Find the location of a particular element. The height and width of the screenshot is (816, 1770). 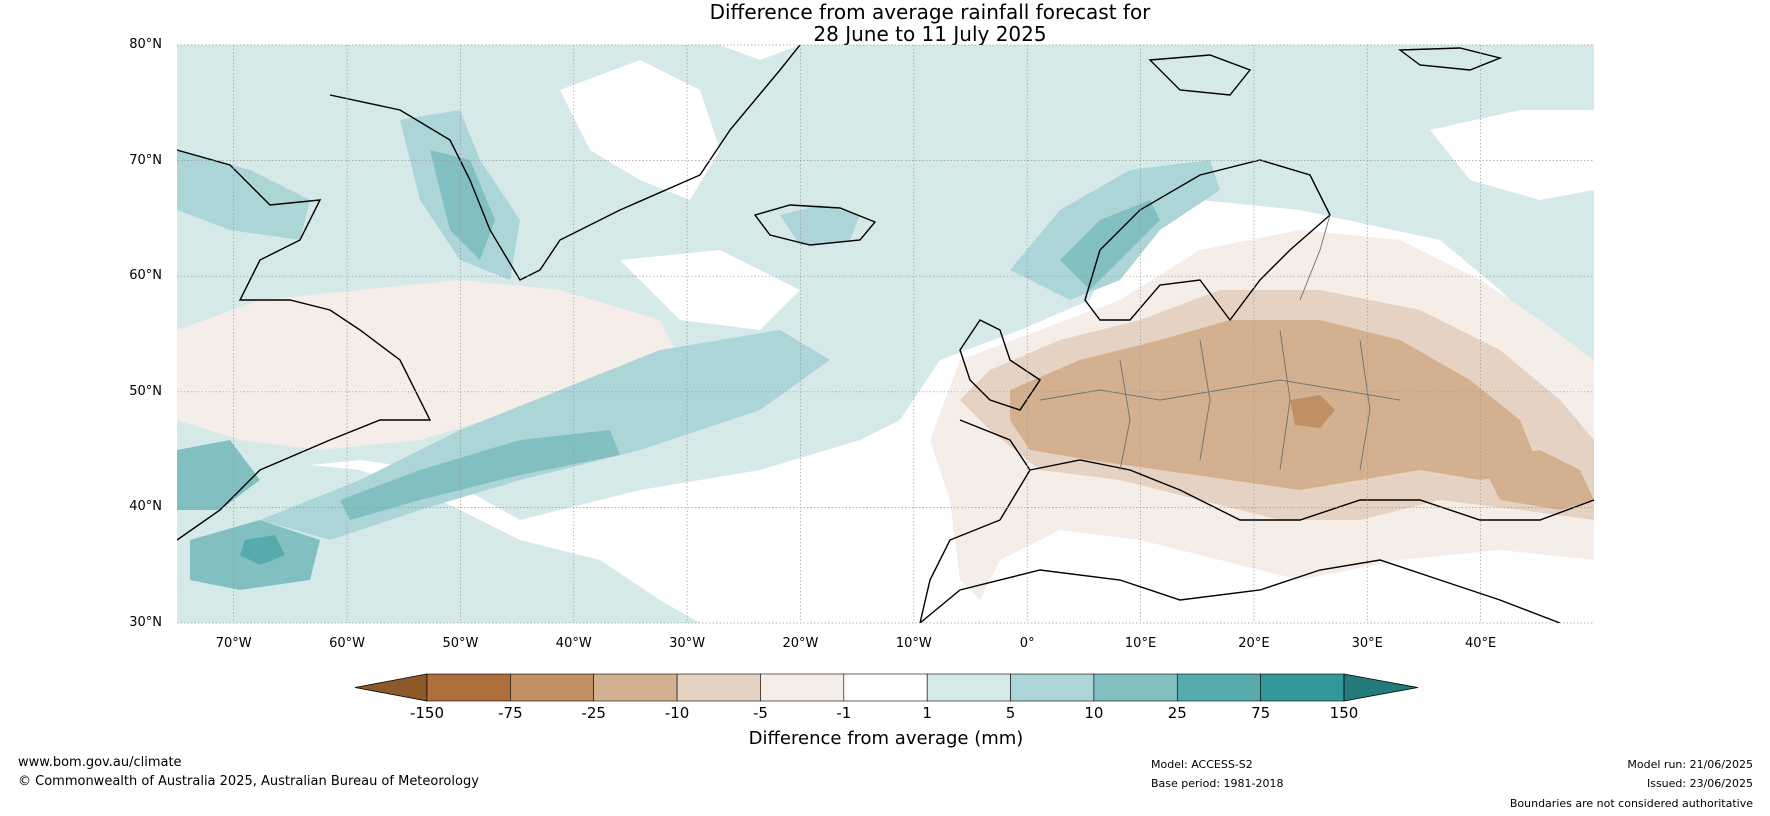

lat-tick-label: 50°N is located at coordinates (145, 391).